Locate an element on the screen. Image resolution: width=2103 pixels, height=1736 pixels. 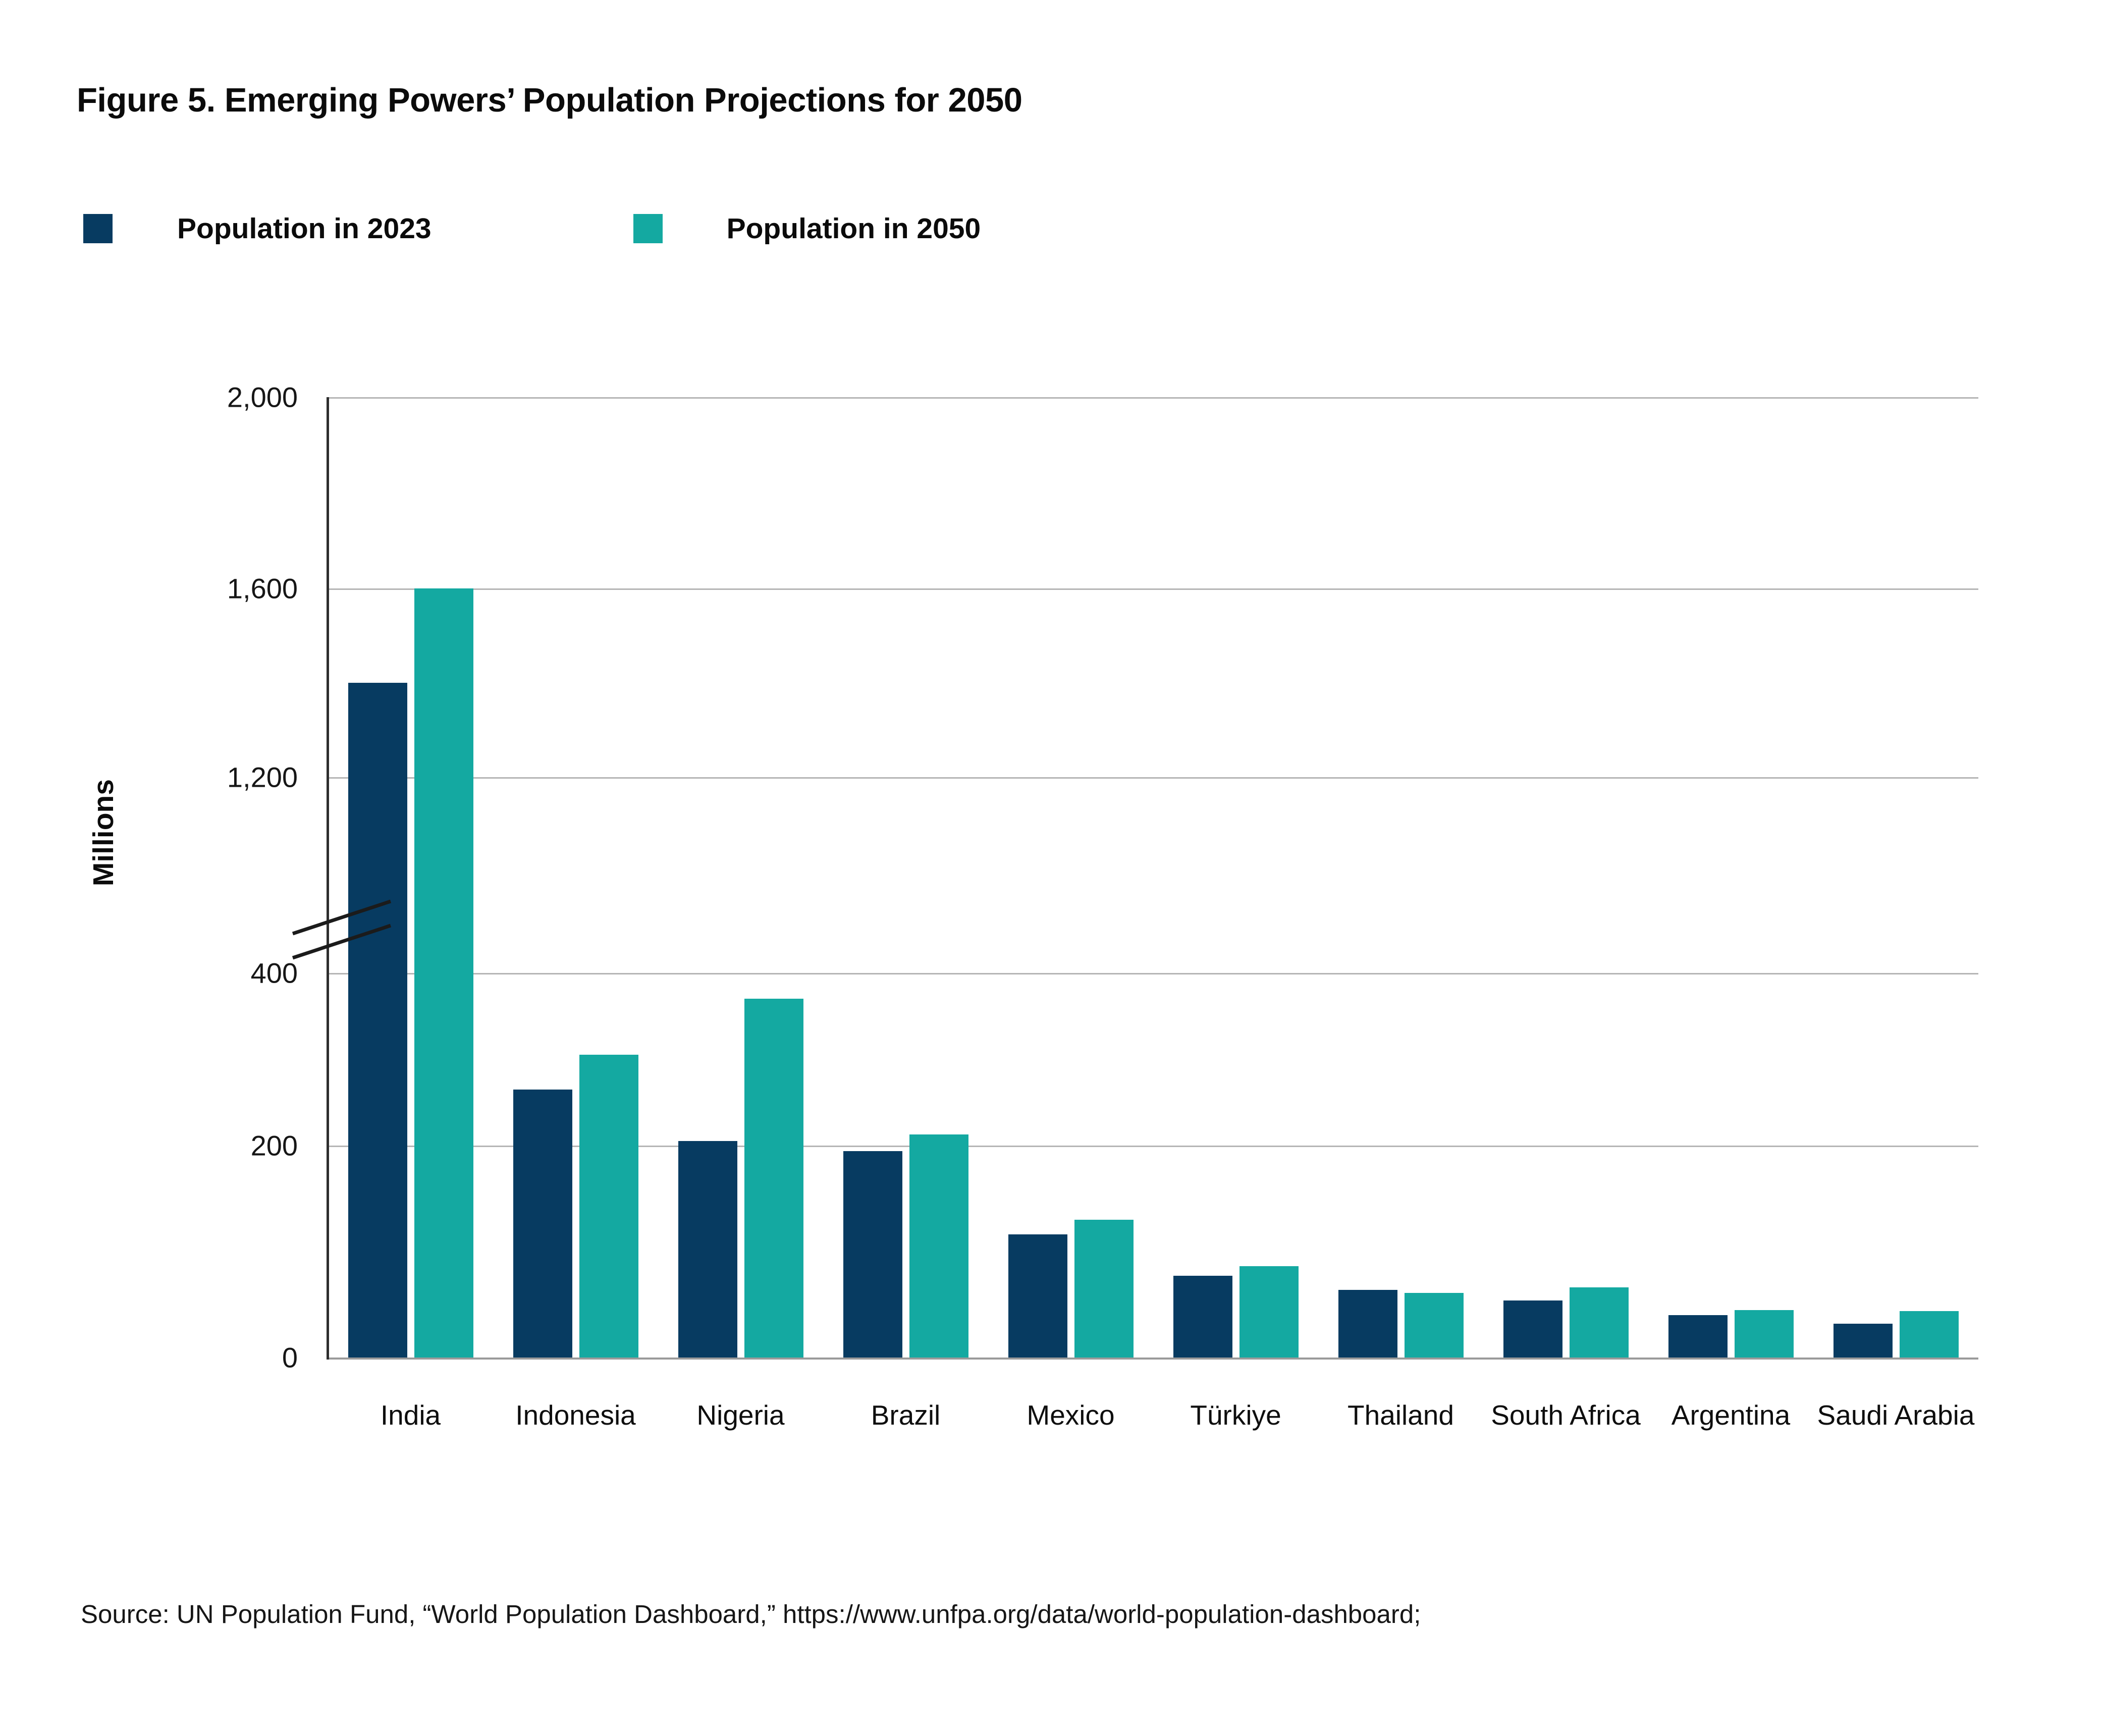
legend-swatch-2023-icon is located at coordinates (98, 228).